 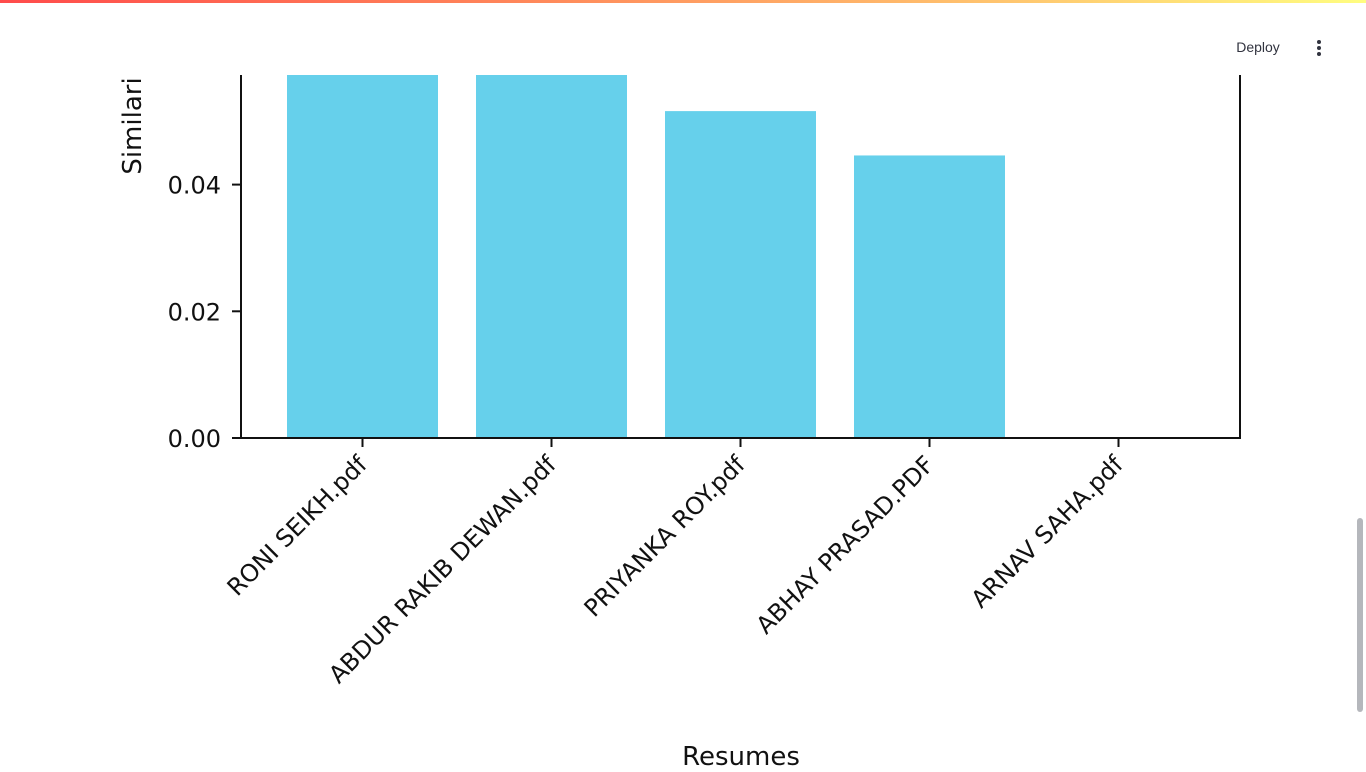 What do you see at coordinates (683, 38) in the screenshot?
I see `app-header: Deploy` at bounding box center [683, 38].